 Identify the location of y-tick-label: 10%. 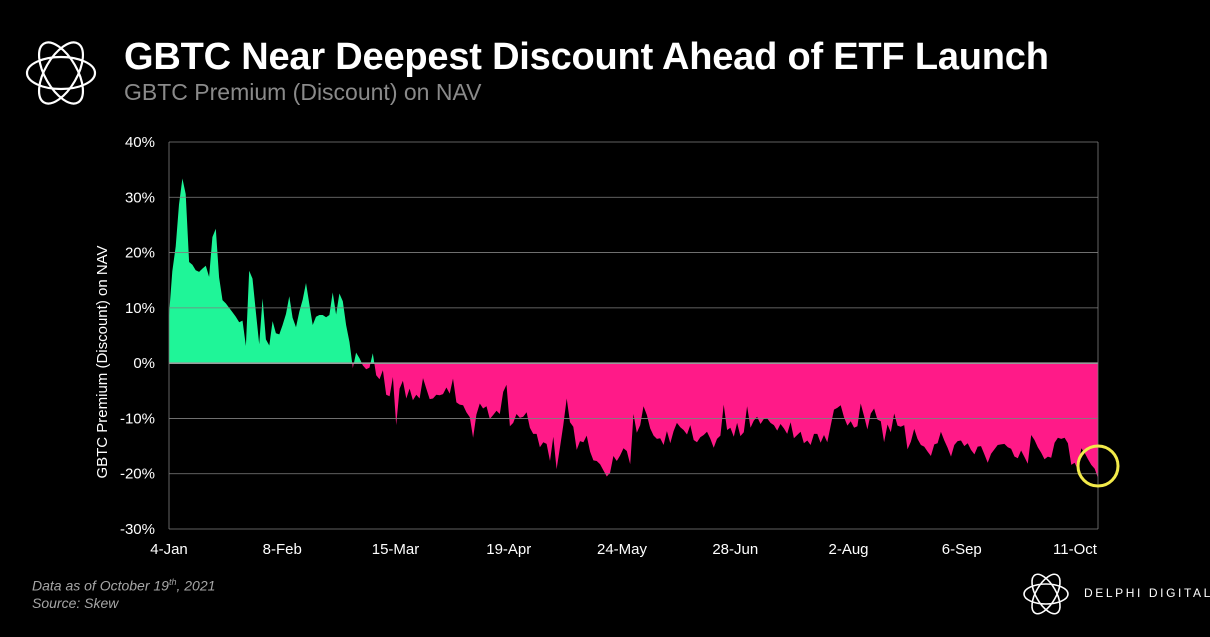
(140, 308).